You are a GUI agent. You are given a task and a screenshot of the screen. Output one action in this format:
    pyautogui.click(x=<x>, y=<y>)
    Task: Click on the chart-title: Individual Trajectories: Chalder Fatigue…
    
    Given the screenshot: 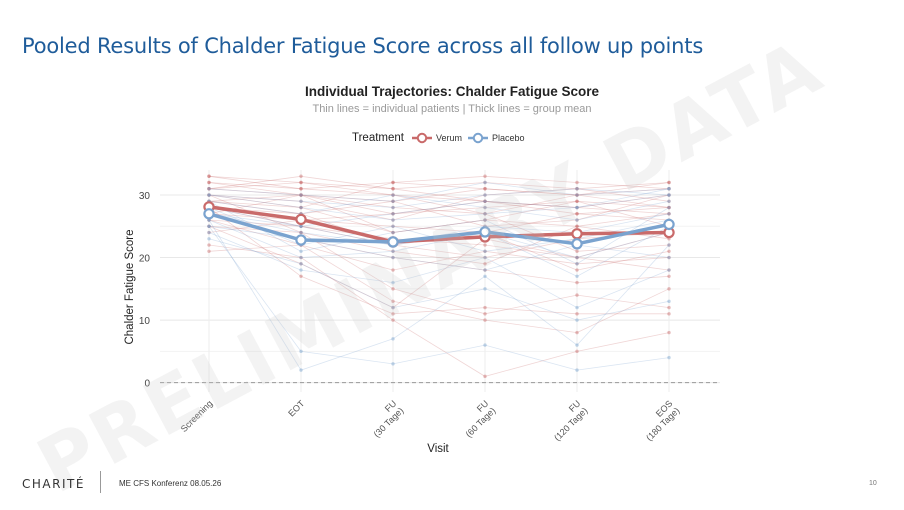 What is the action you would take?
    pyautogui.click(x=452, y=91)
    